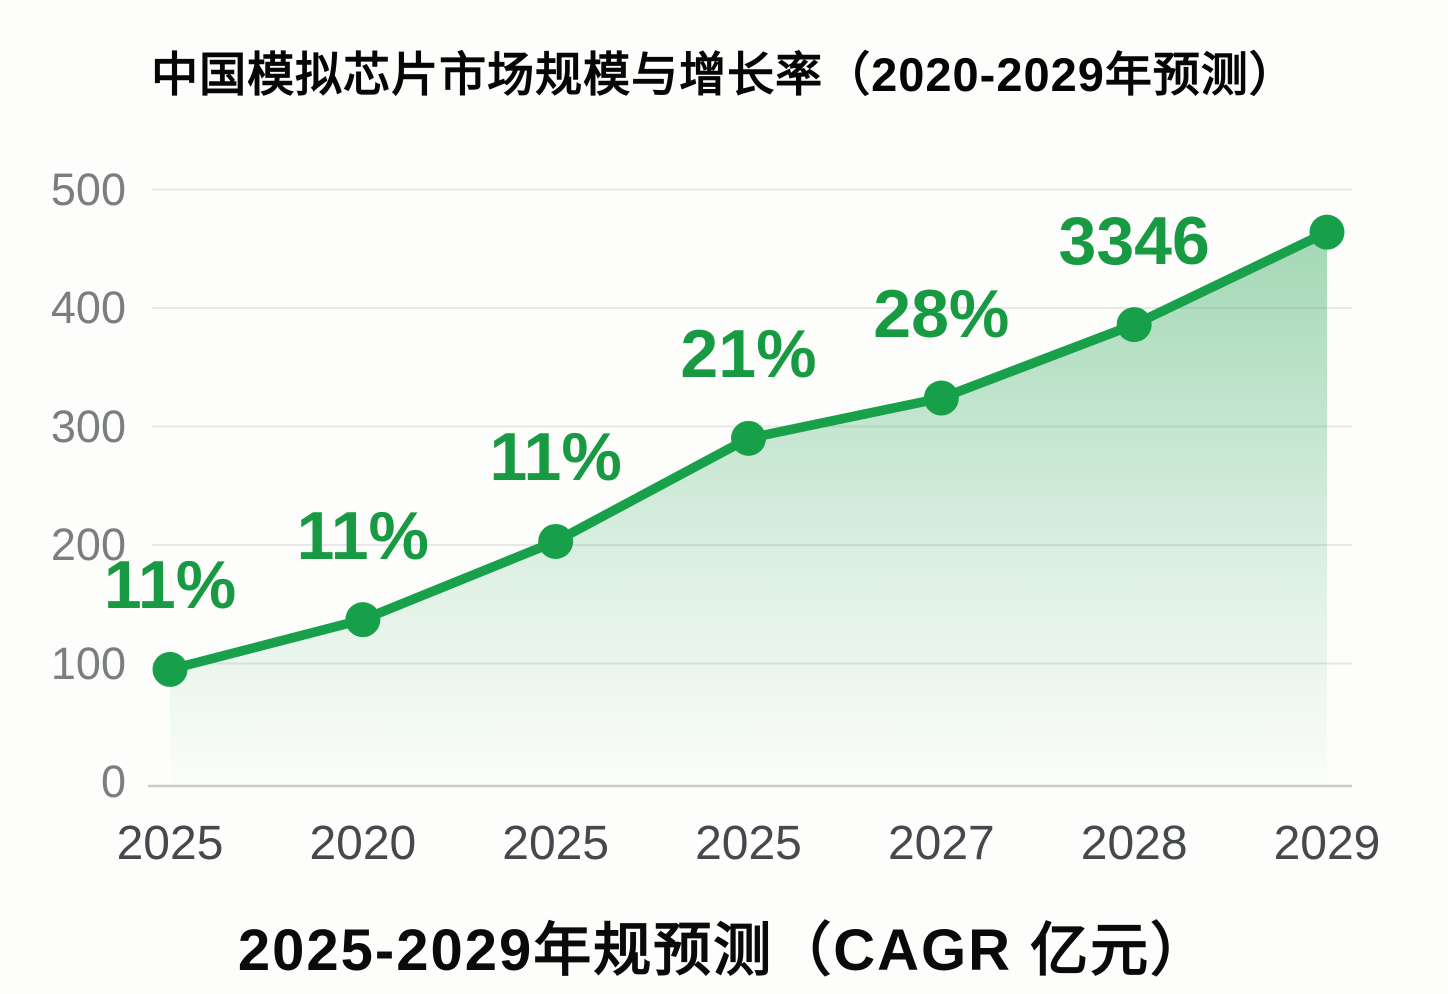 This screenshot has height=994, width=1448. Describe the element at coordinates (1134, 843) in the screenshot. I see `x-tick-label: 2028` at that location.